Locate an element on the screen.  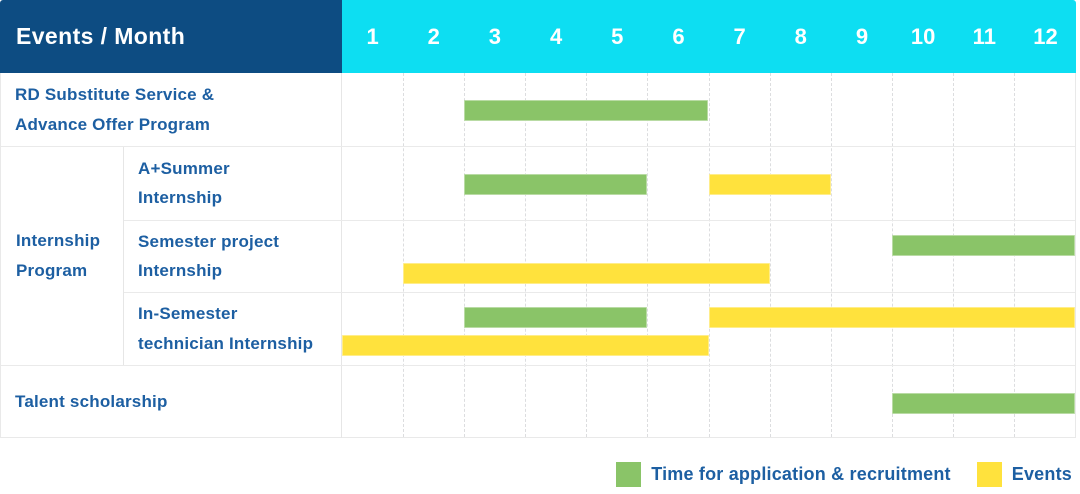
group-label-cell: Internship Program is located at coordinates (62, 256).